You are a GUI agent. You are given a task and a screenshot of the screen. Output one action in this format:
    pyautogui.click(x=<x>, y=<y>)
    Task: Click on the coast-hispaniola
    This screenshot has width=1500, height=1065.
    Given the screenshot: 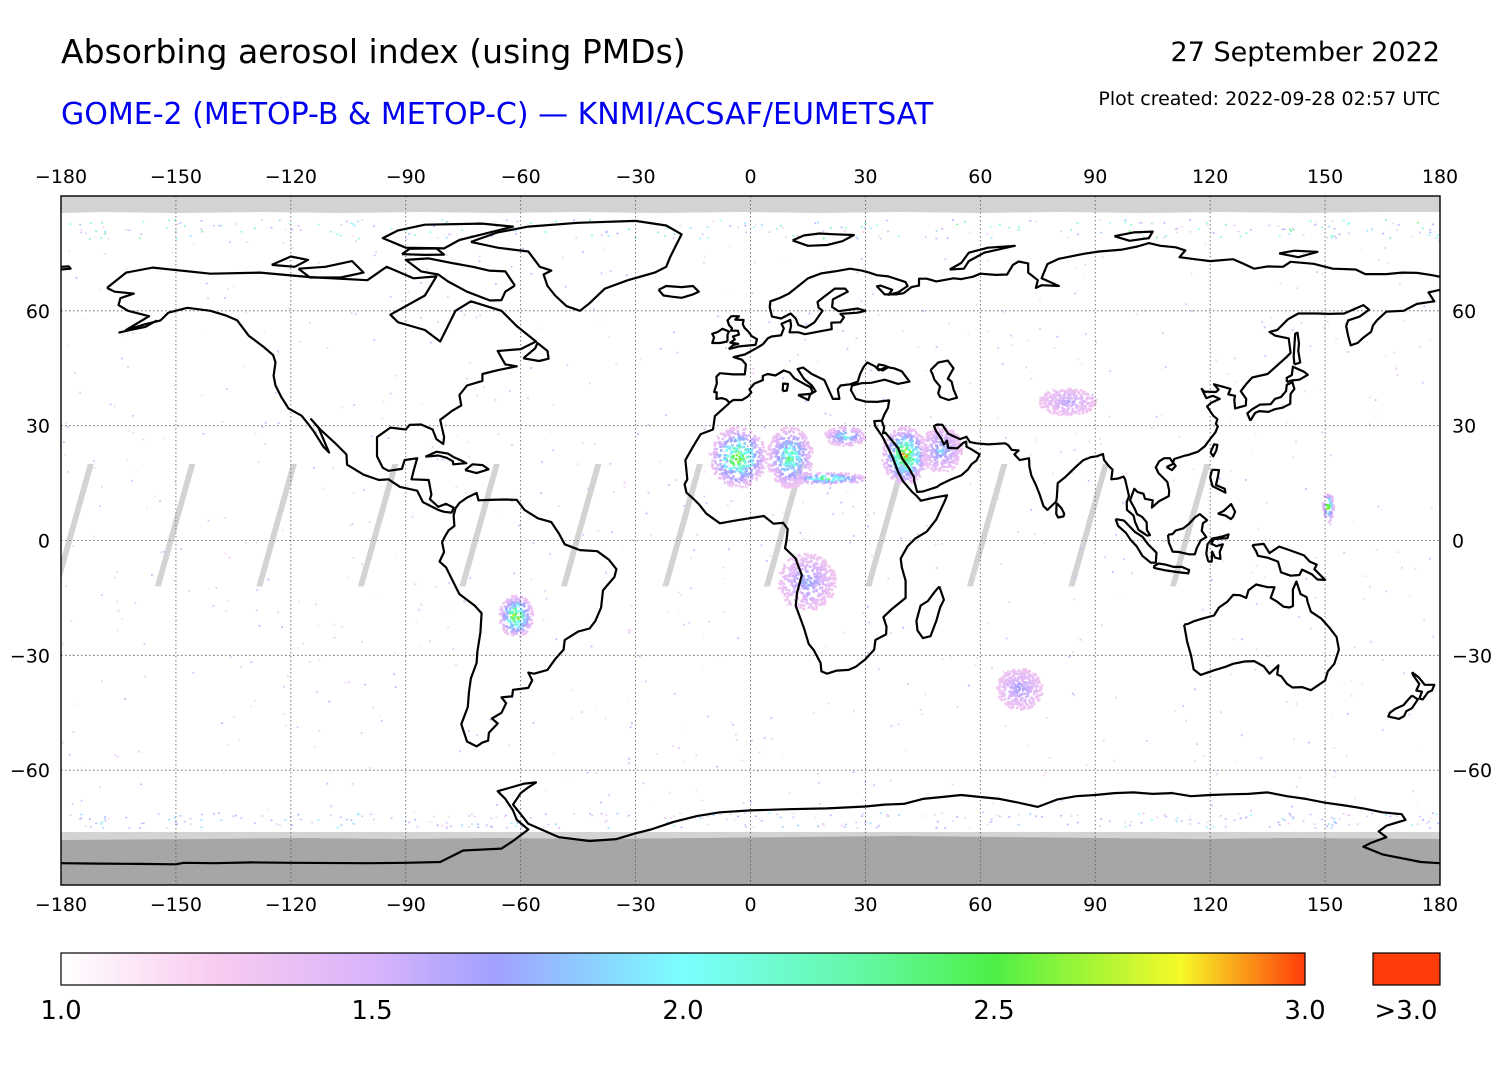 What is the action you would take?
    pyautogui.click(x=477, y=469)
    